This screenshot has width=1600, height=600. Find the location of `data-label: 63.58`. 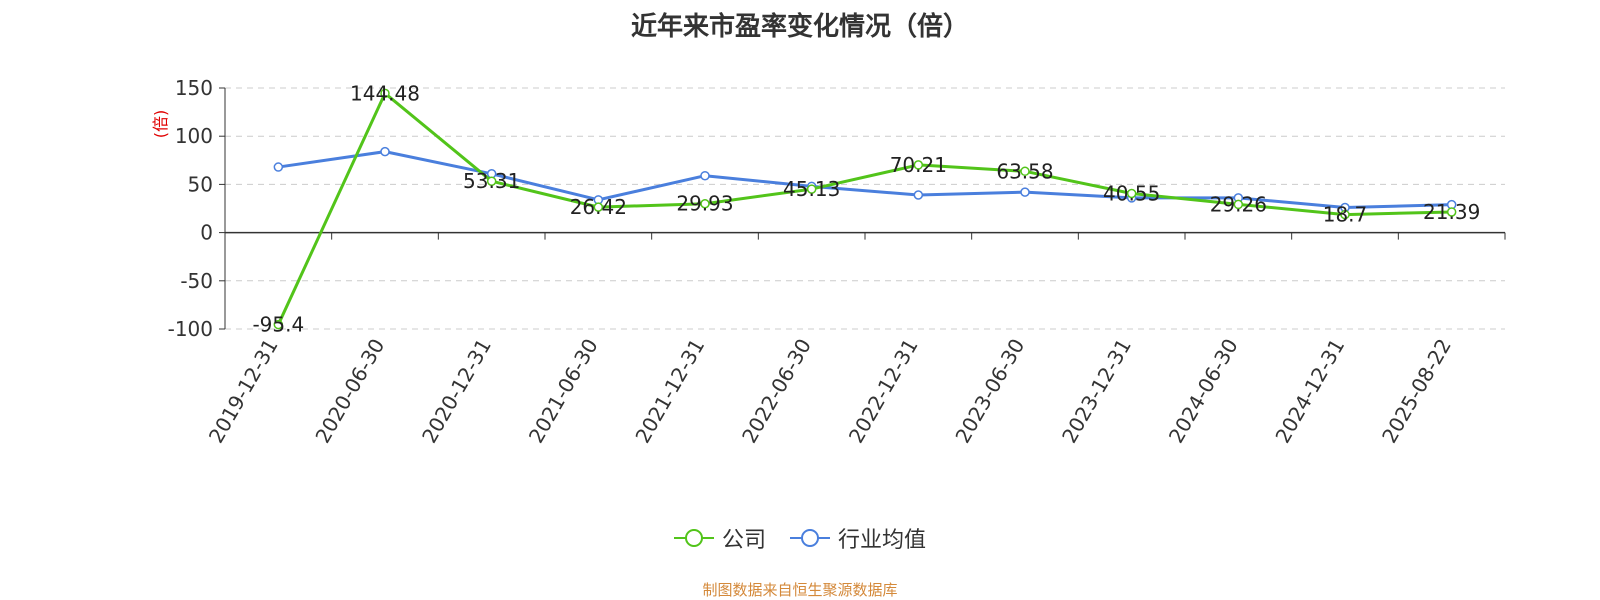

data-label: 63.58 is located at coordinates (1024, 171).